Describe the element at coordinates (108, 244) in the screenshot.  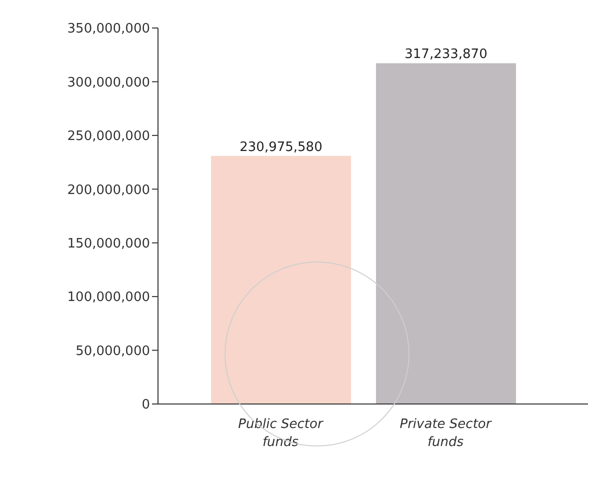
I see `y-tick-label: 150,000,000` at that location.